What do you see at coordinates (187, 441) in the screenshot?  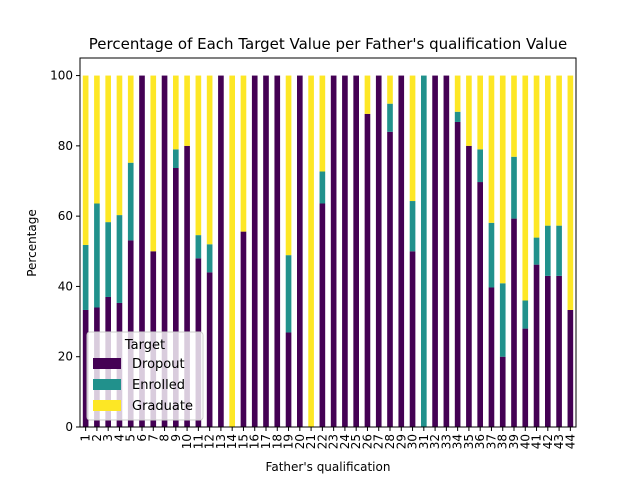 I see `x-tick-label: 10` at bounding box center [187, 441].